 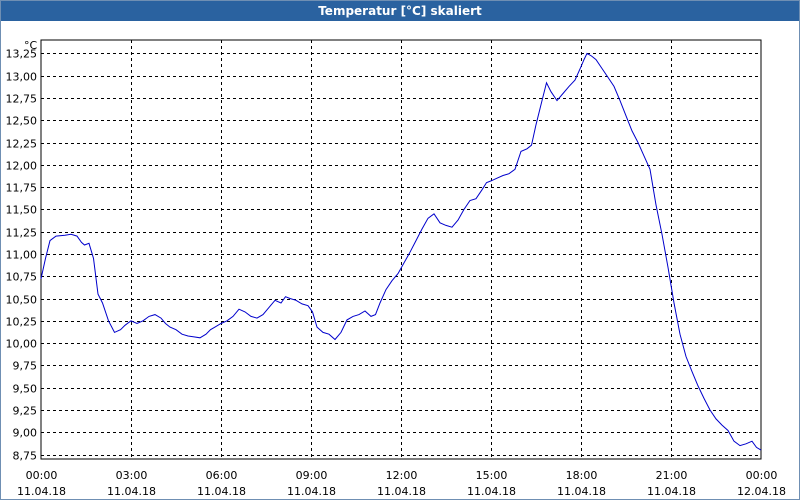 What do you see at coordinates (402, 475) in the screenshot?
I see `x-tick-time-label: 12:00` at bounding box center [402, 475].